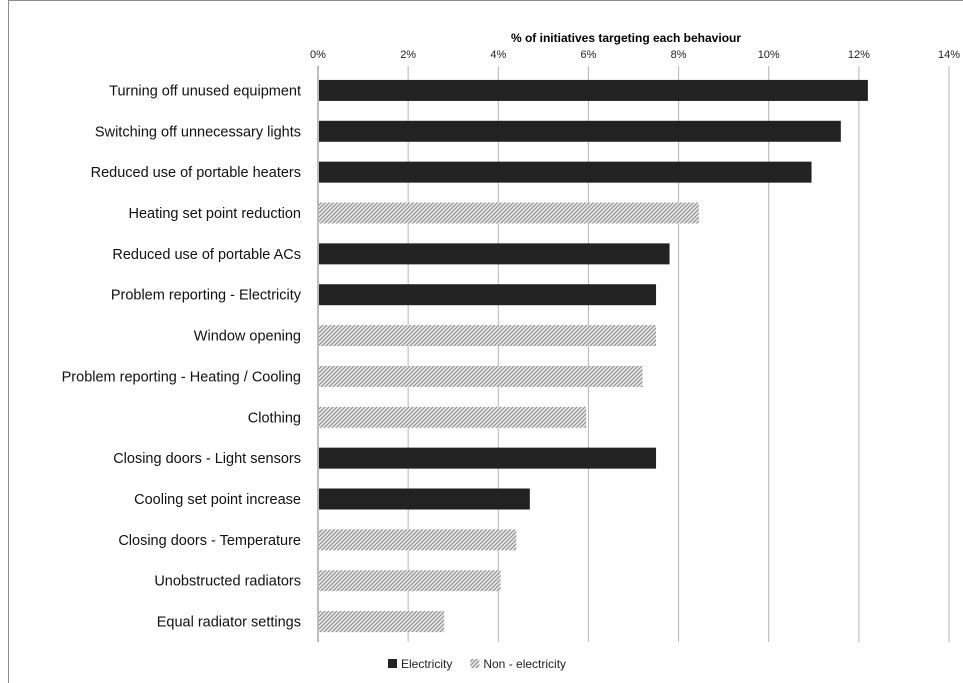 The width and height of the screenshot is (963, 683). Describe the element at coordinates (206, 296) in the screenshot. I see `category-label: Problem reporting - Electricity` at that location.